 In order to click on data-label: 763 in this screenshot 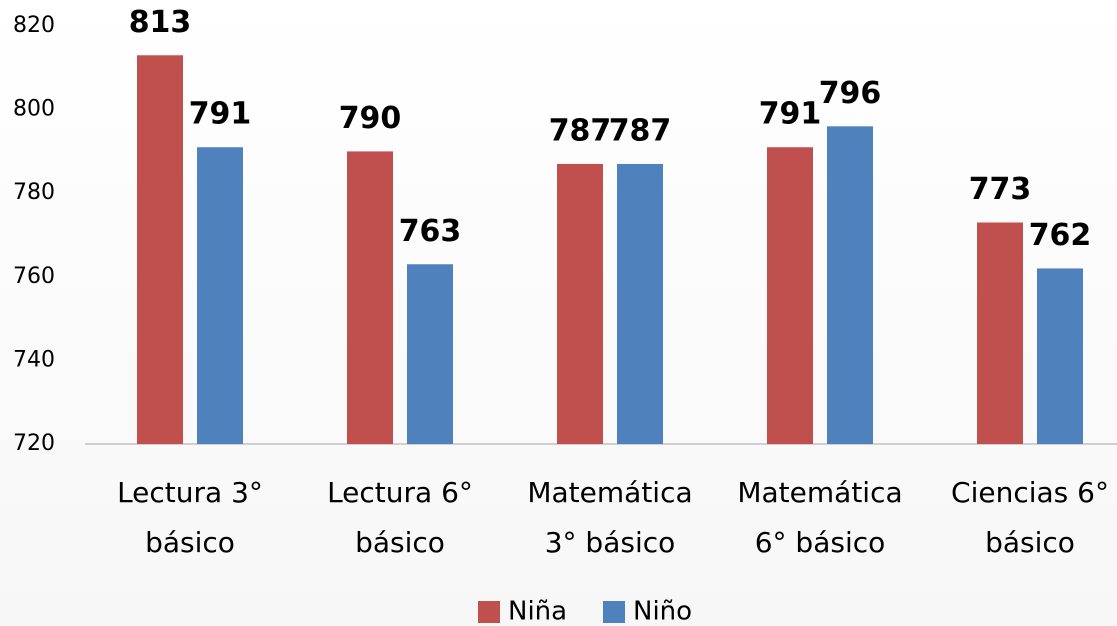, I will do `click(430, 231)`.